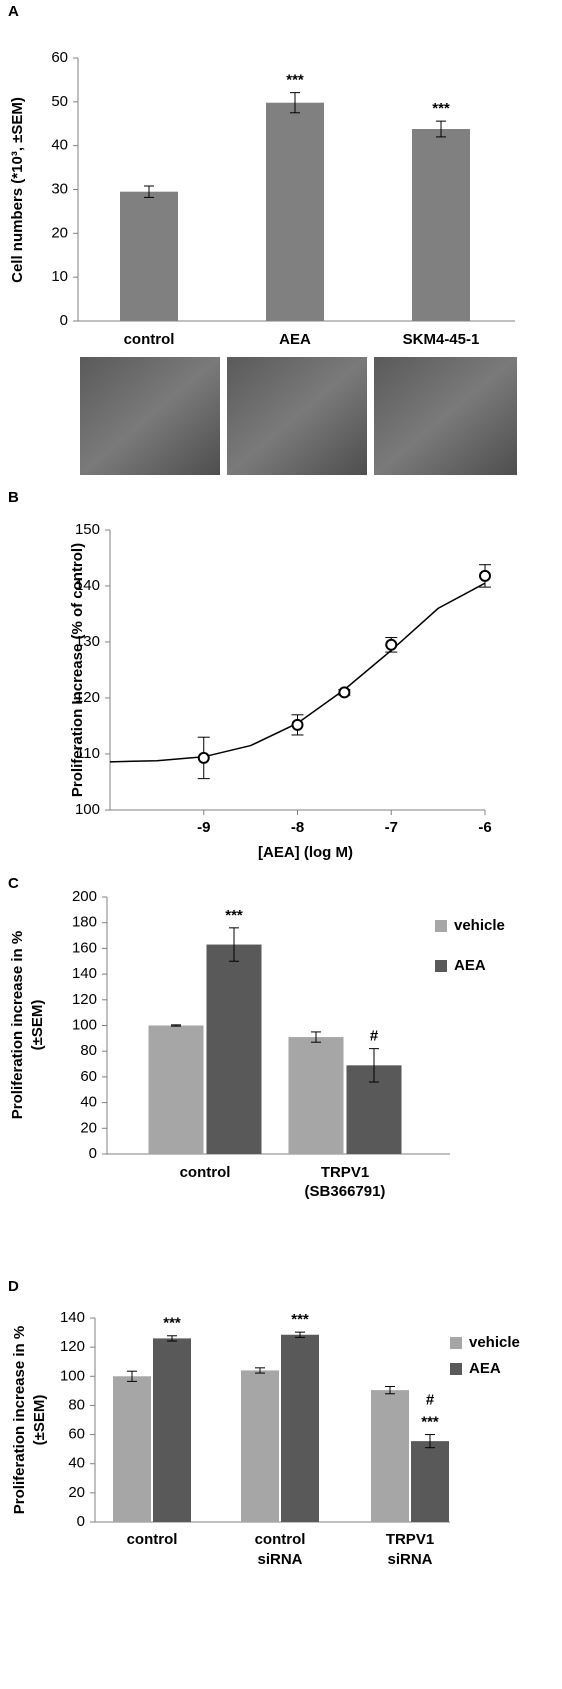 The width and height of the screenshot is (562, 1689). I want to click on y-tick-label: 10, so click(59, 276).